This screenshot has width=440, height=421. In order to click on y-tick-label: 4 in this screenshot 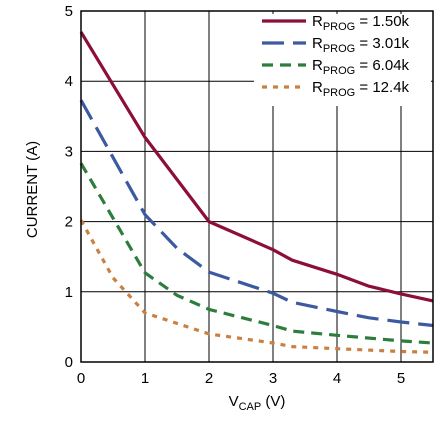, I will do `click(69, 81)`.